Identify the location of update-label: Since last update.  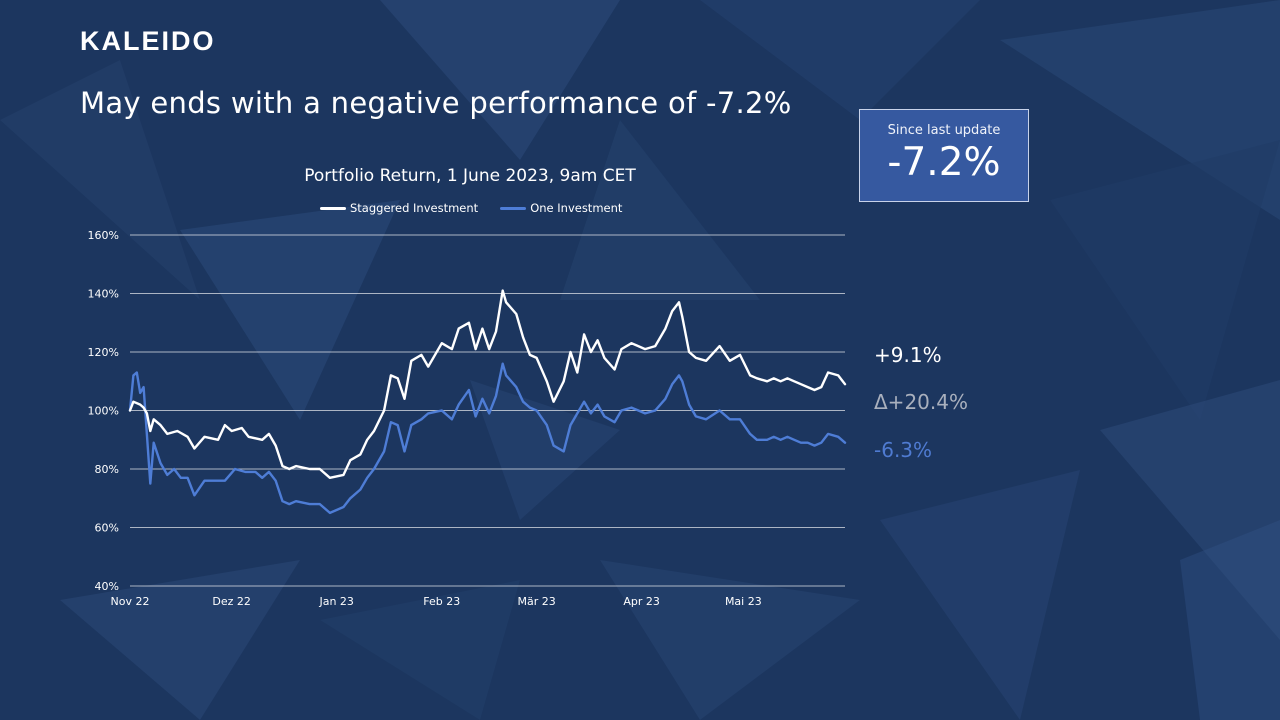
(944, 130).